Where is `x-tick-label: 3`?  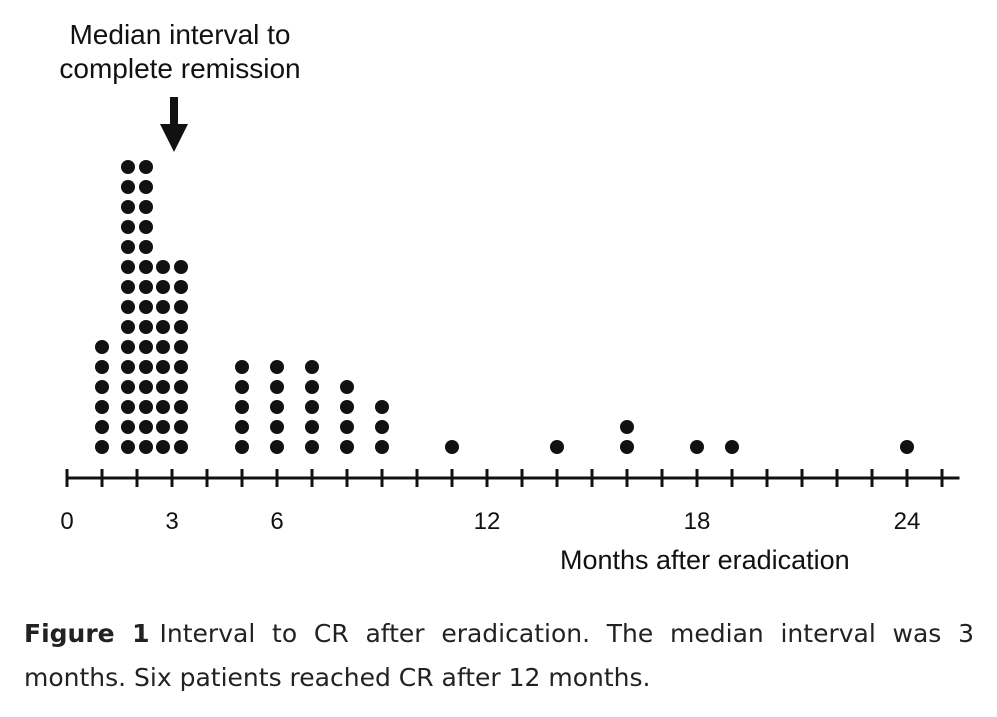
x-tick-label: 3 is located at coordinates (171, 521).